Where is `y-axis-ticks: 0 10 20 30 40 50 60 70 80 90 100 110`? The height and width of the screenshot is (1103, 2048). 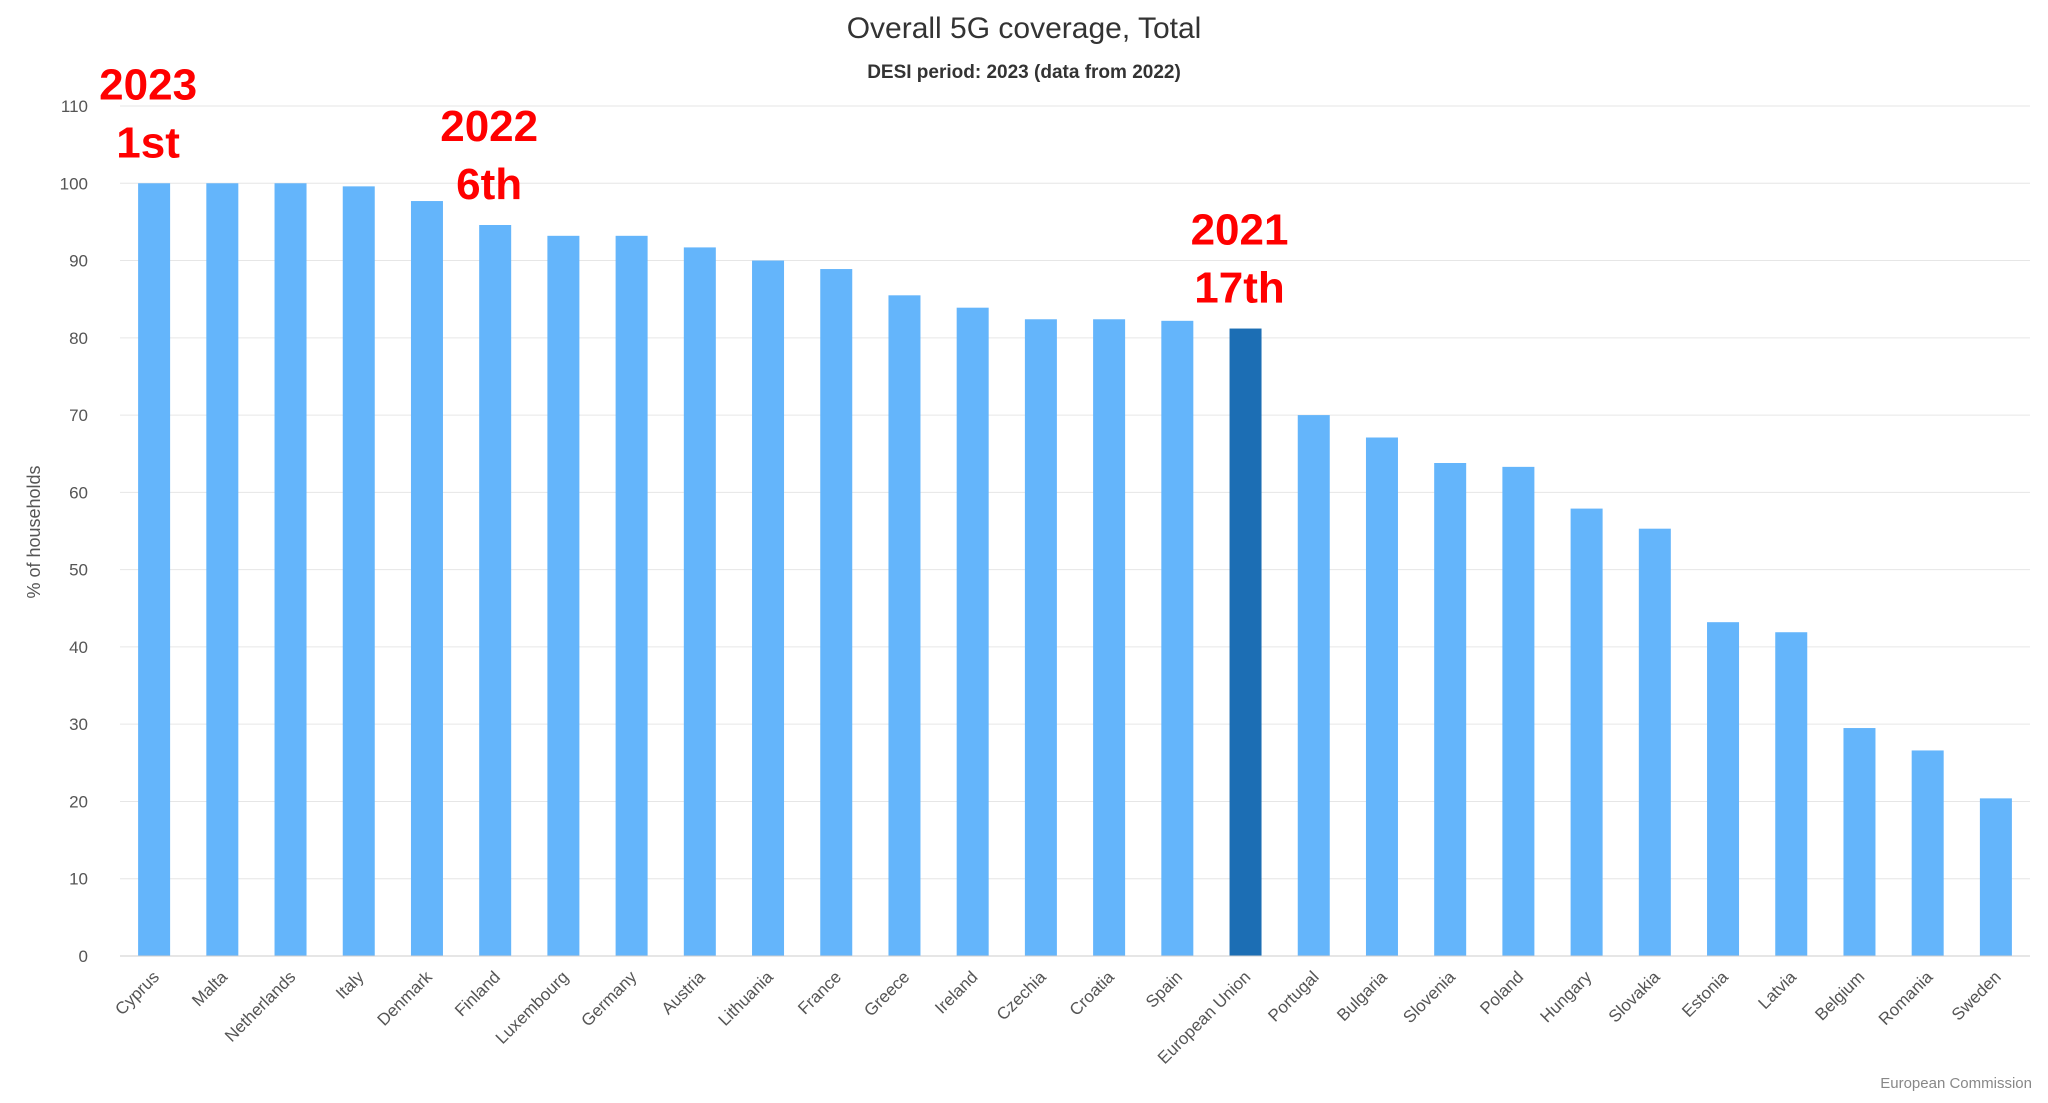 y-axis-ticks: 0 10 20 30 40 50 60 70 80 90 100 110 is located at coordinates (74, 531).